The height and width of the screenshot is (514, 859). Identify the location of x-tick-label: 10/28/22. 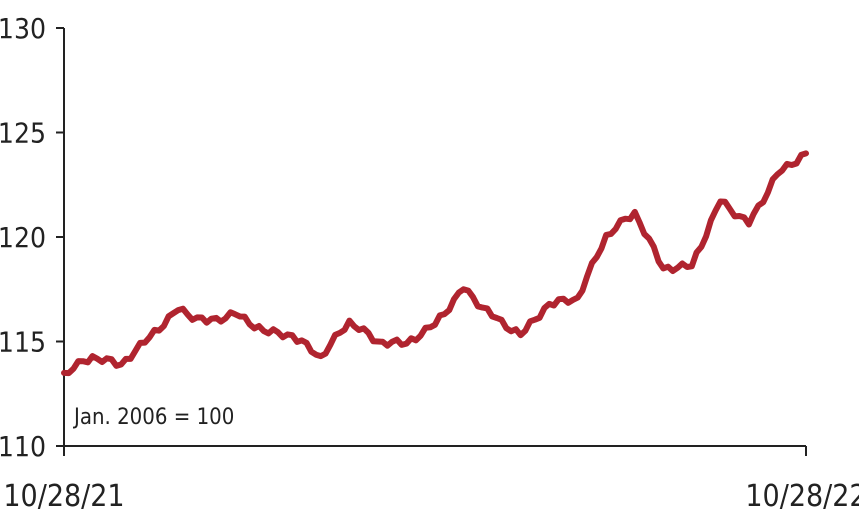
(802, 496).